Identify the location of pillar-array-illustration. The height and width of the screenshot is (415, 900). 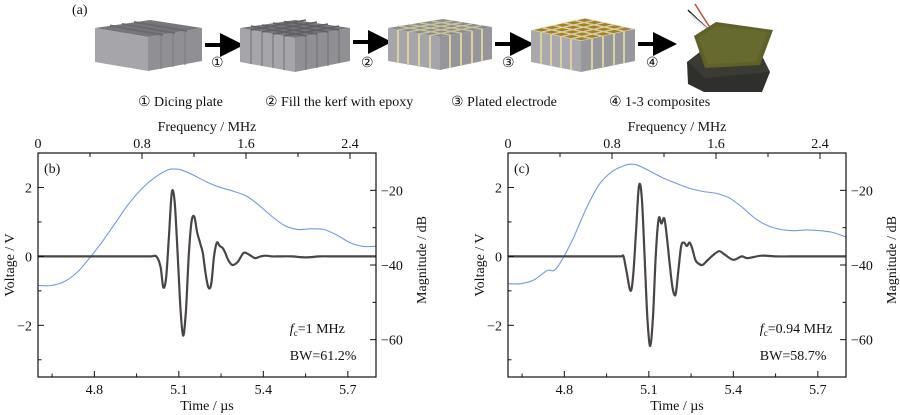
(295, 45).